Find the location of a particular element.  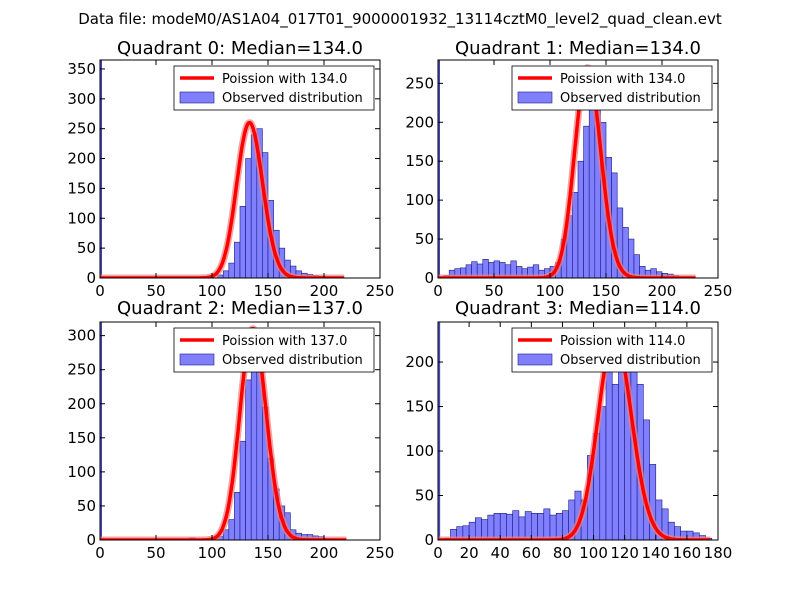

legend: Poission with 137.0 Observed distribution is located at coordinates (274, 350).